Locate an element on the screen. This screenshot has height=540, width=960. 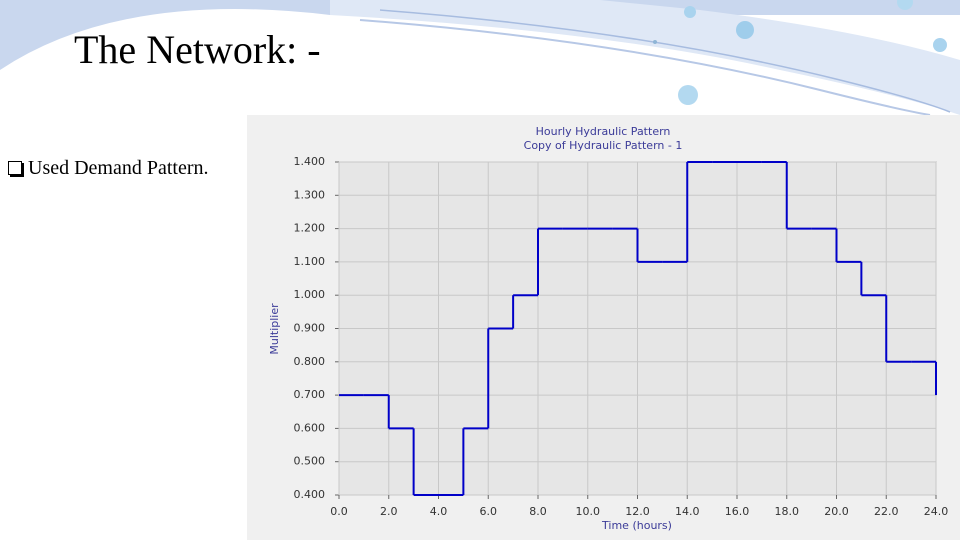
x-tick-label: 12.0 is located at coordinates (637, 511).